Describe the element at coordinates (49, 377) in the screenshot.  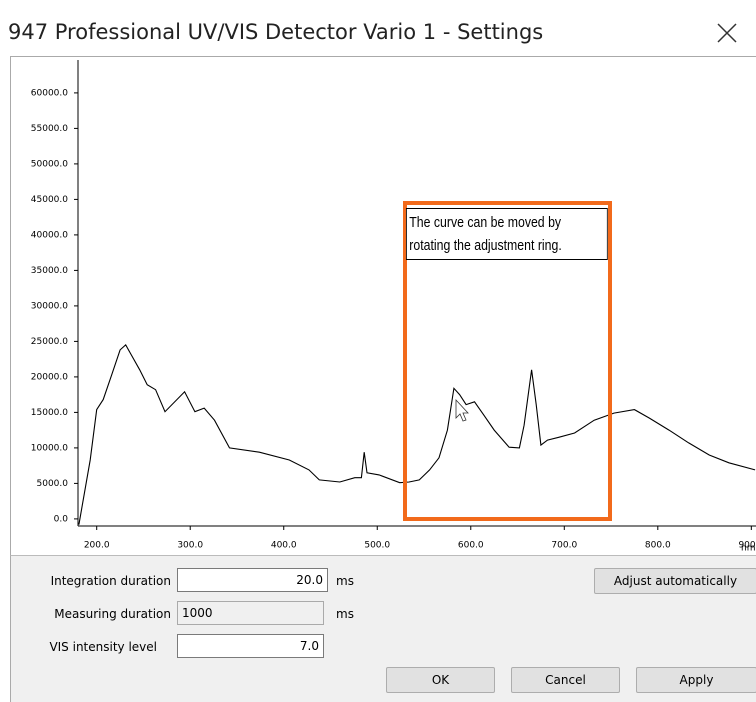
I see `y-tick-label: 20000.0` at that location.